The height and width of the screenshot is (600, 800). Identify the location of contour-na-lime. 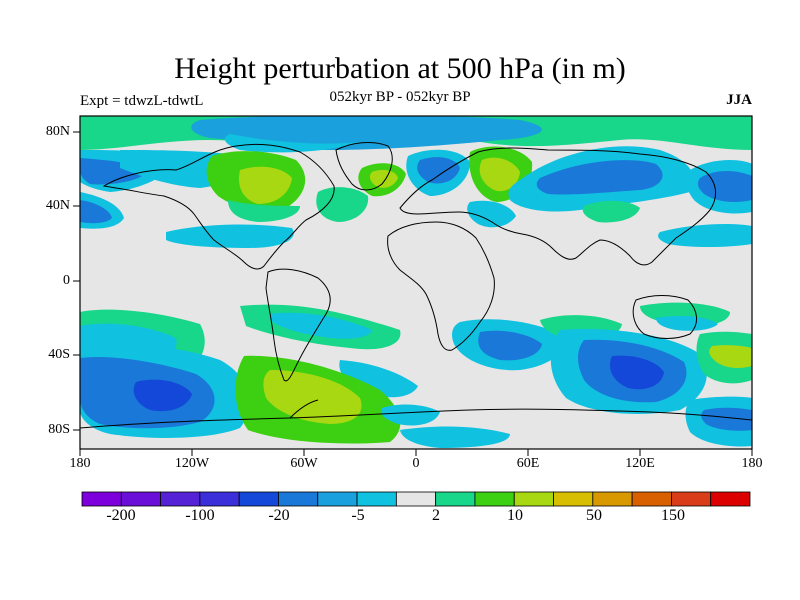
(265, 185).